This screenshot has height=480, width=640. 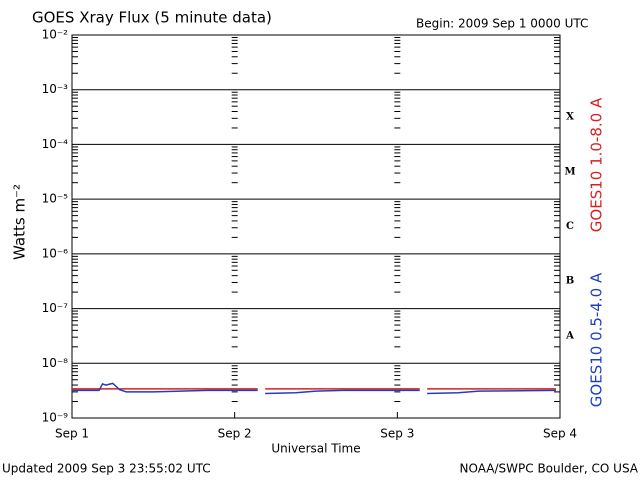 I want to click on y-tick-label: 10⁻³, so click(x=55, y=89).